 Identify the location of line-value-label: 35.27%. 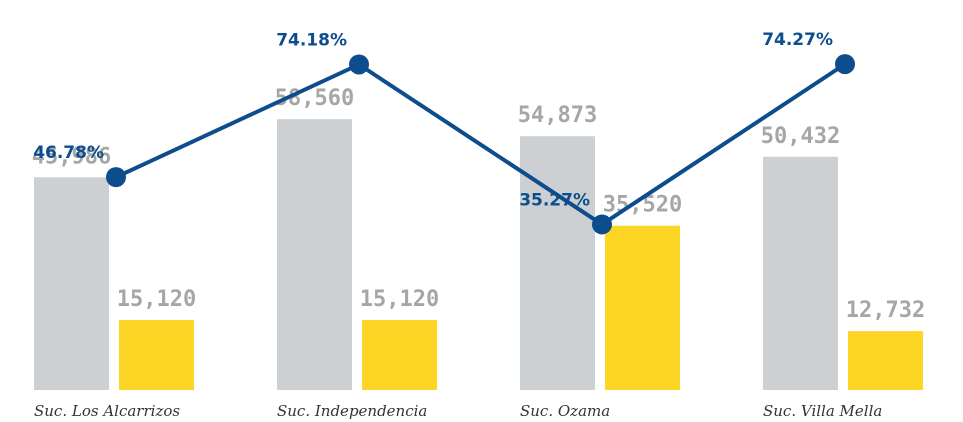
(554, 200).